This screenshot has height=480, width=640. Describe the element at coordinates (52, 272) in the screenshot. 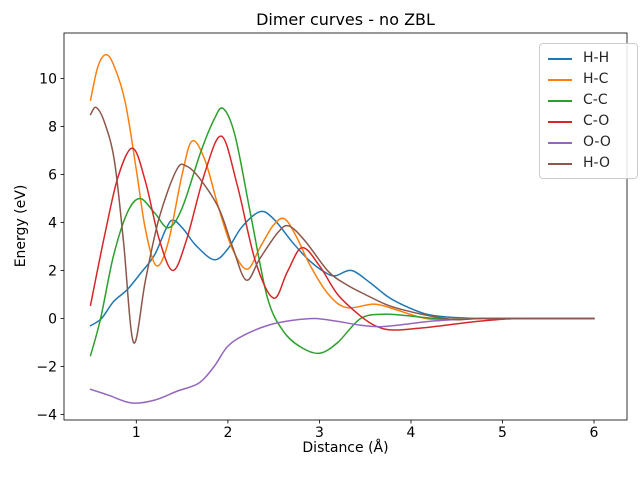

I see `y-tick-label: 2` at that location.